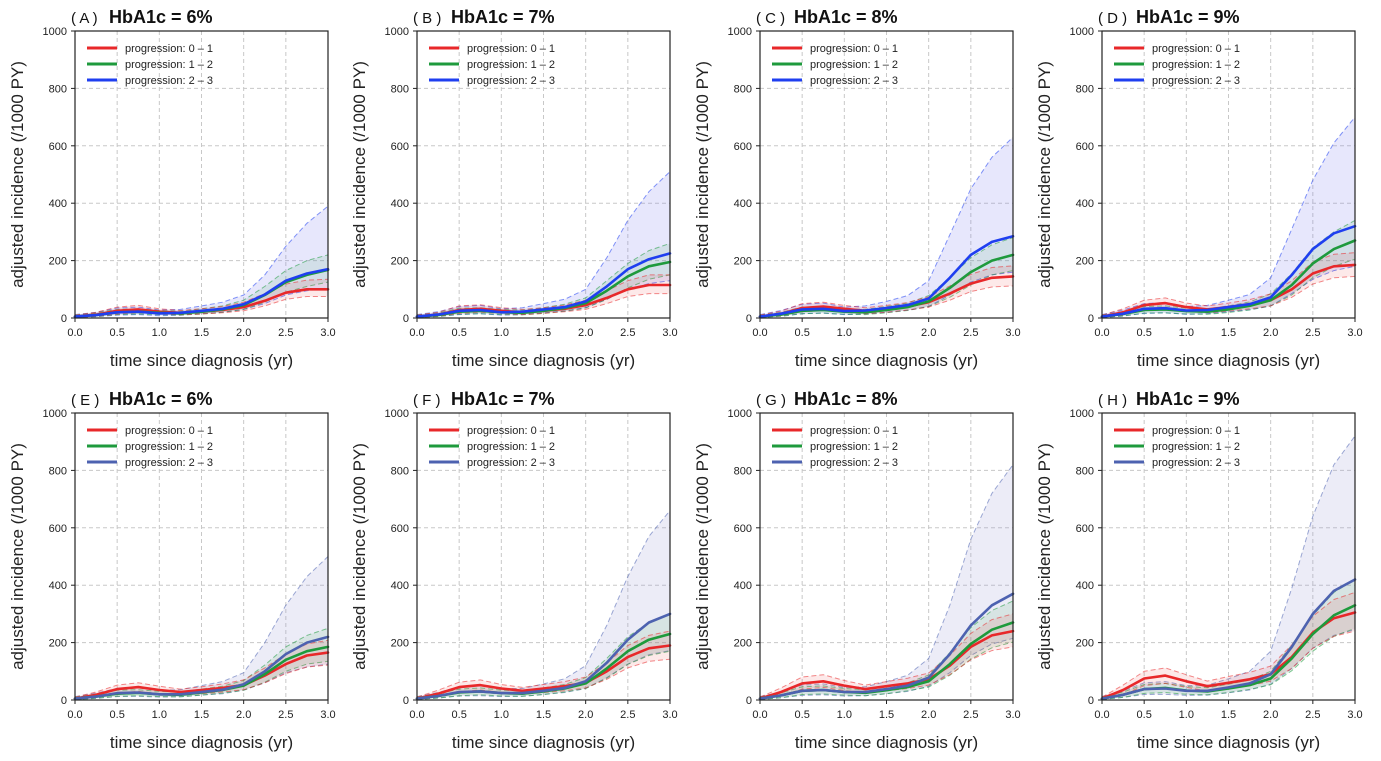 Image resolution: width=1381 pixels, height=761 pixels. I want to click on panel-label: ( E ), so click(85, 400).